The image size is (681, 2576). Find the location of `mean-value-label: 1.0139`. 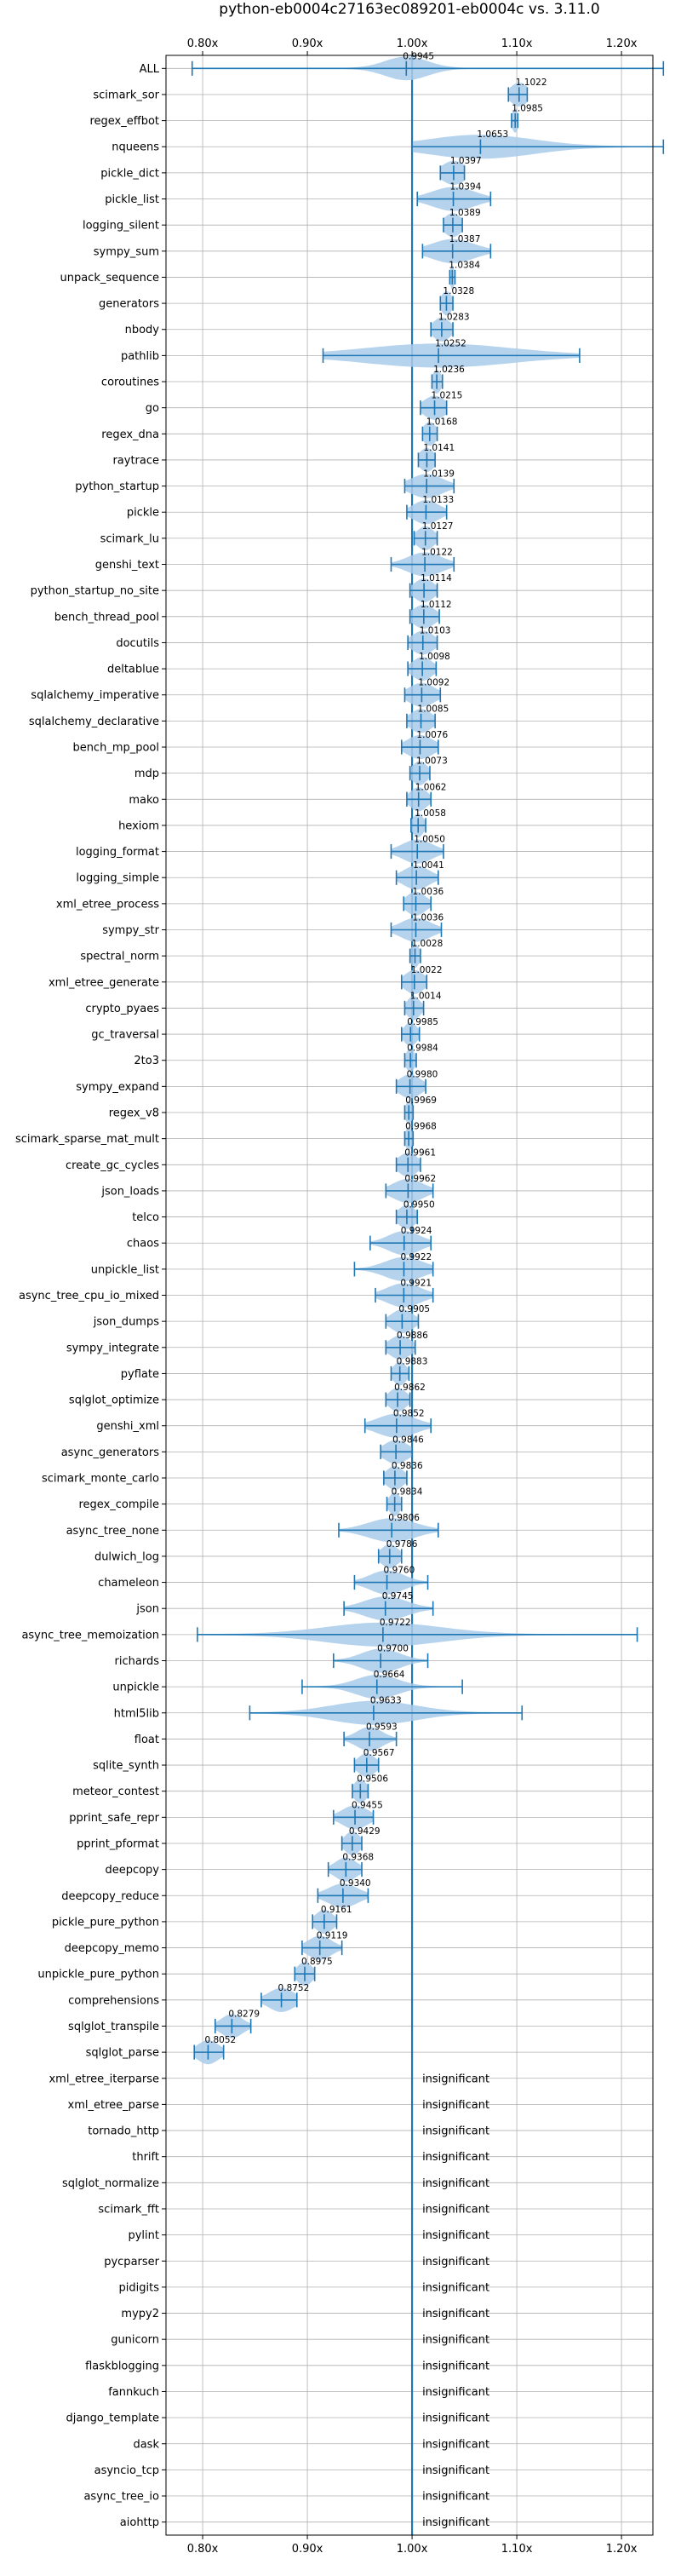

mean-value-label: 1.0139 is located at coordinates (439, 475).